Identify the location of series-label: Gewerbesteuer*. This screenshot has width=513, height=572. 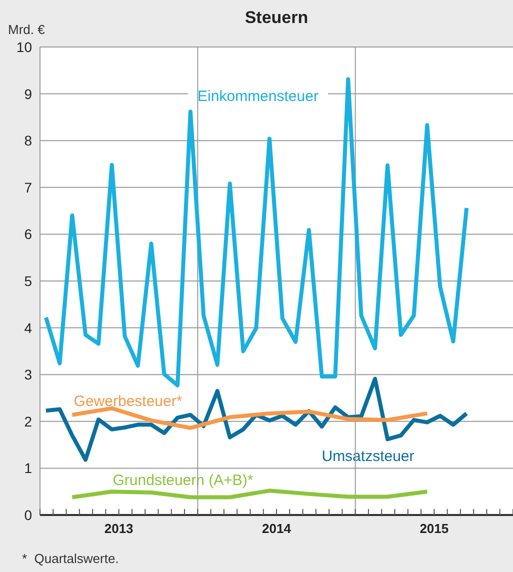
(128, 401).